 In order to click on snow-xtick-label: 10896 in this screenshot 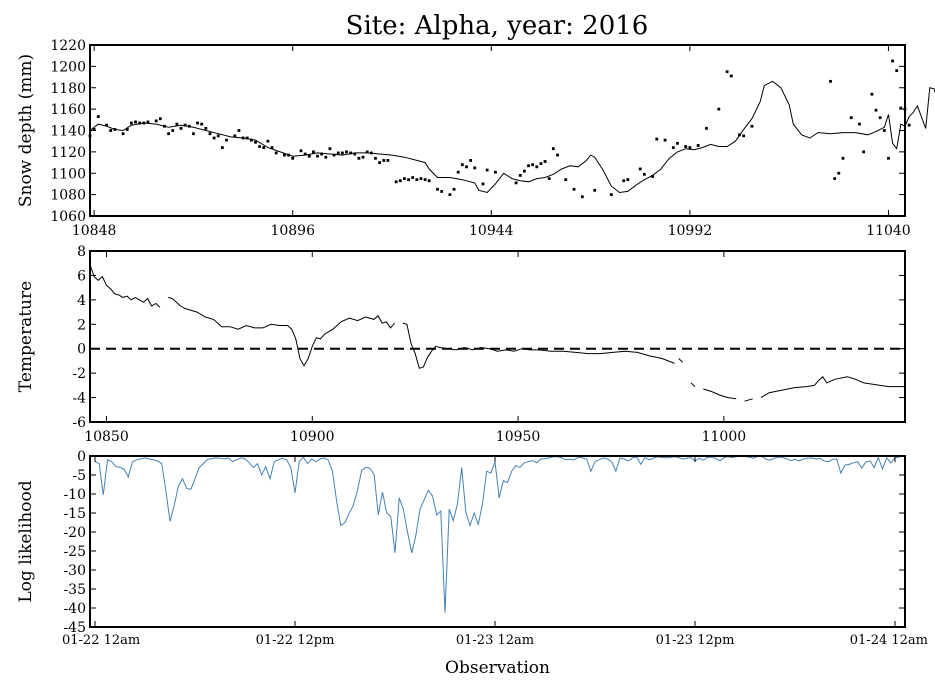, I will do `click(292, 231)`.